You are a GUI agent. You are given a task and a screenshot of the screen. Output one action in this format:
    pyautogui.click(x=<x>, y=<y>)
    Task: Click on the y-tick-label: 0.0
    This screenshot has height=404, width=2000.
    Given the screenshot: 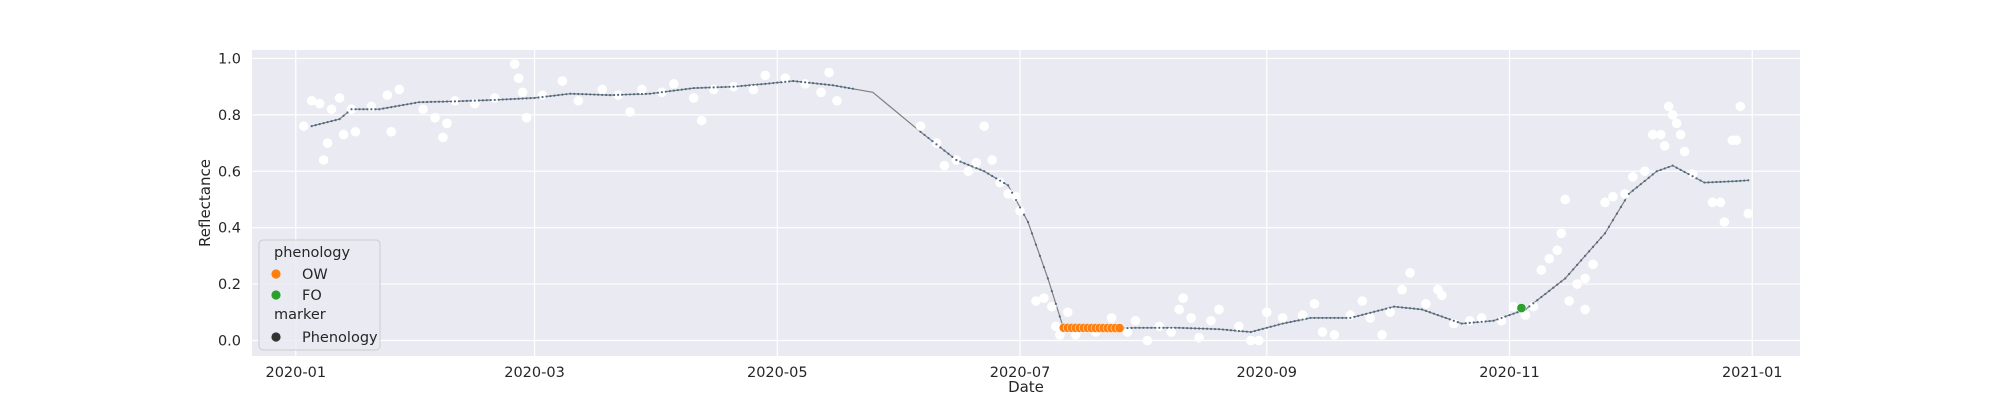 What is the action you would take?
    pyautogui.click(x=229, y=341)
    